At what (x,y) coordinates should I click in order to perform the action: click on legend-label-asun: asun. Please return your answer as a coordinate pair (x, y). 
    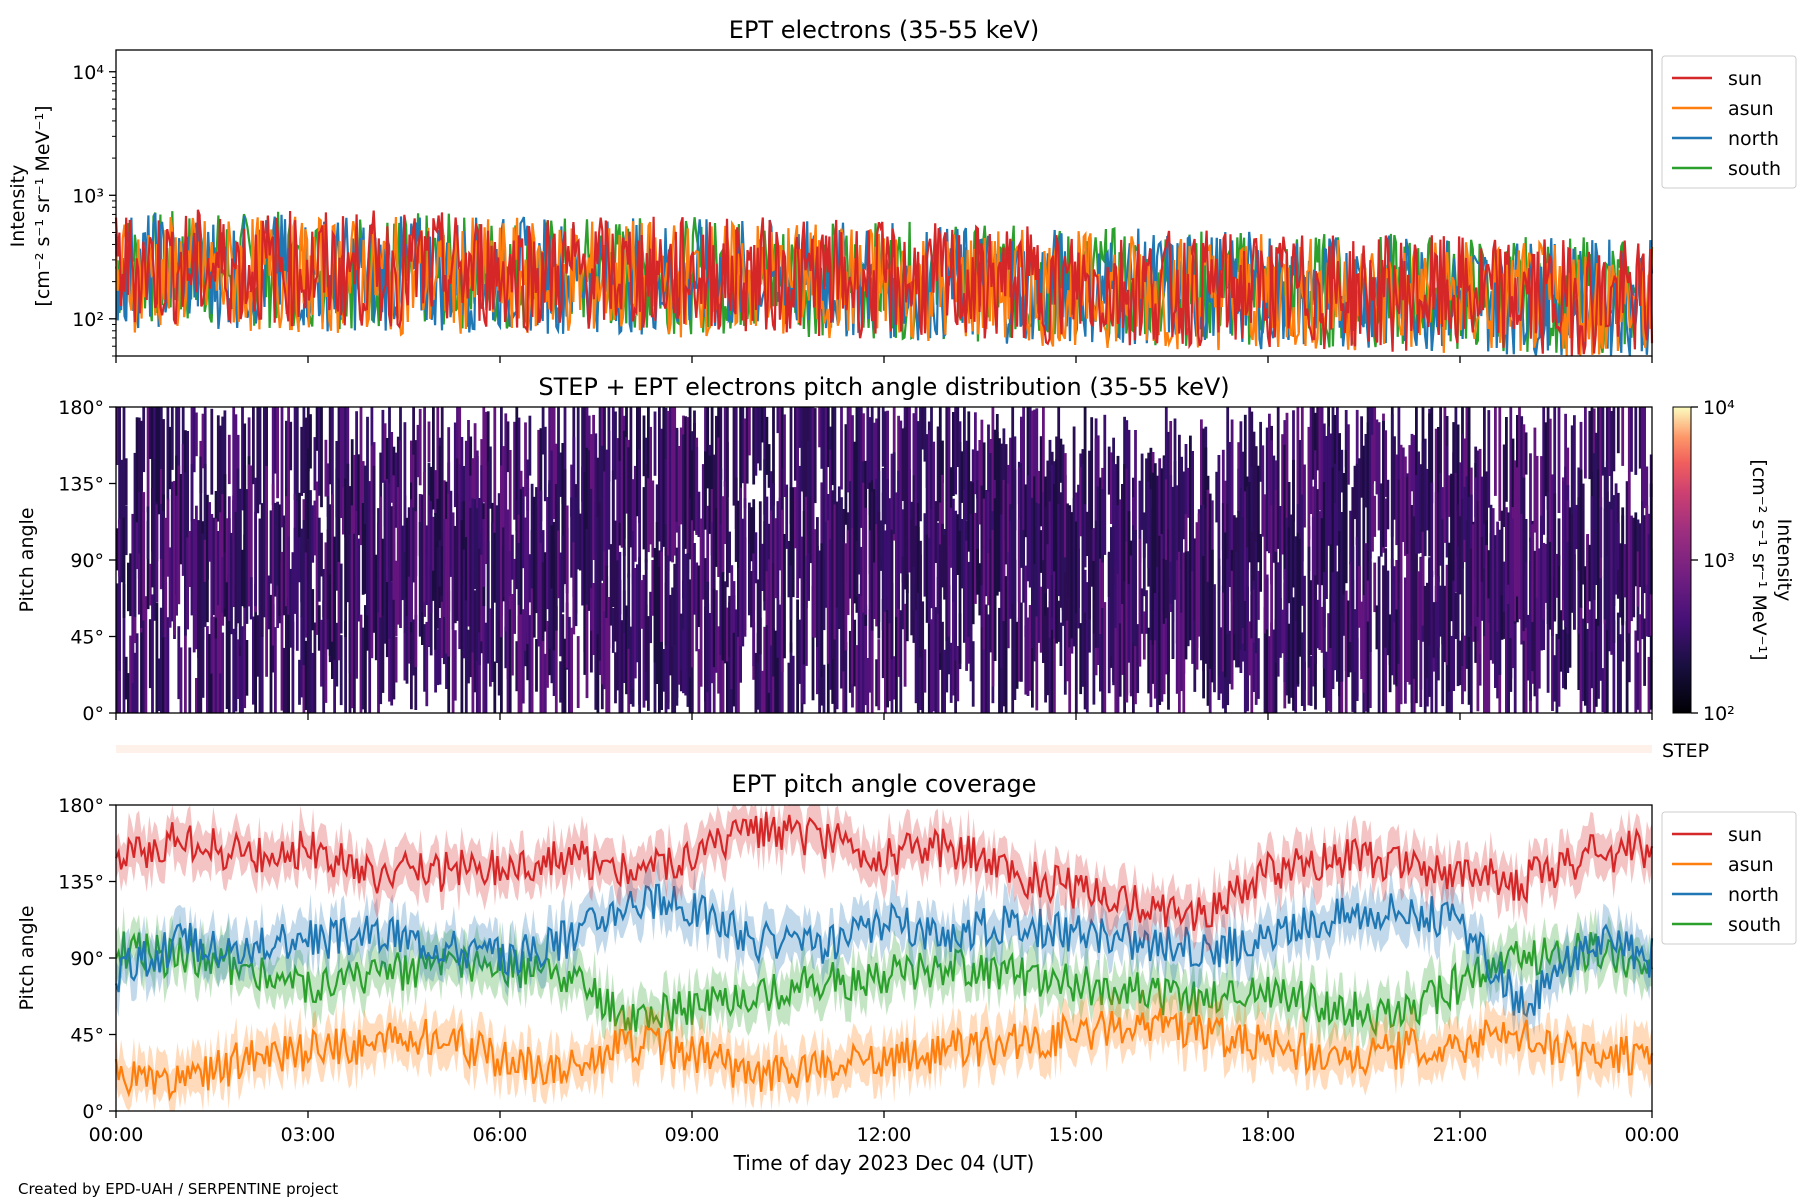
    Looking at the image, I should click on (1751, 865).